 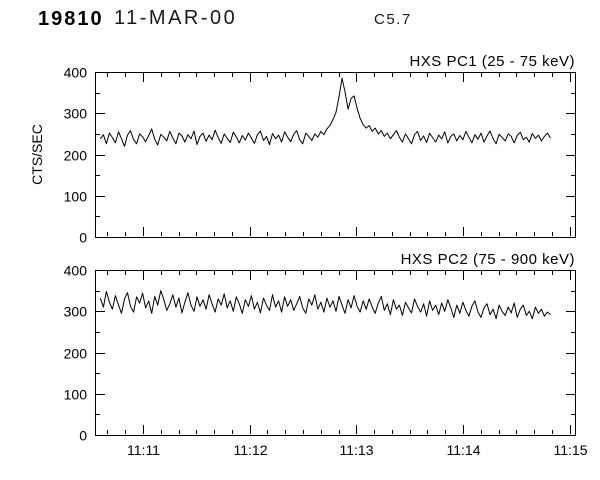 What do you see at coordinates (488, 259) in the screenshot?
I see `panel-title: HXS PC2 (75 - 900 keV)` at bounding box center [488, 259].